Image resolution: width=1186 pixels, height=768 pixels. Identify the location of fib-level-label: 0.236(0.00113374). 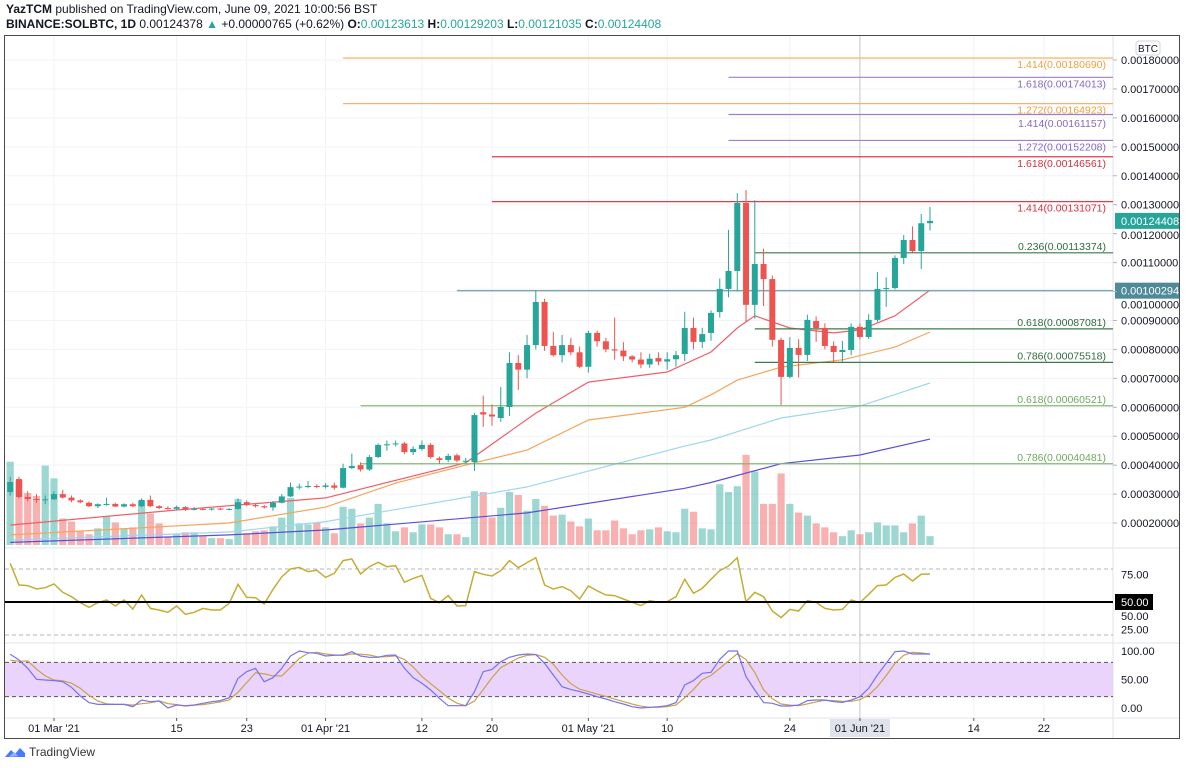
(1062, 247).